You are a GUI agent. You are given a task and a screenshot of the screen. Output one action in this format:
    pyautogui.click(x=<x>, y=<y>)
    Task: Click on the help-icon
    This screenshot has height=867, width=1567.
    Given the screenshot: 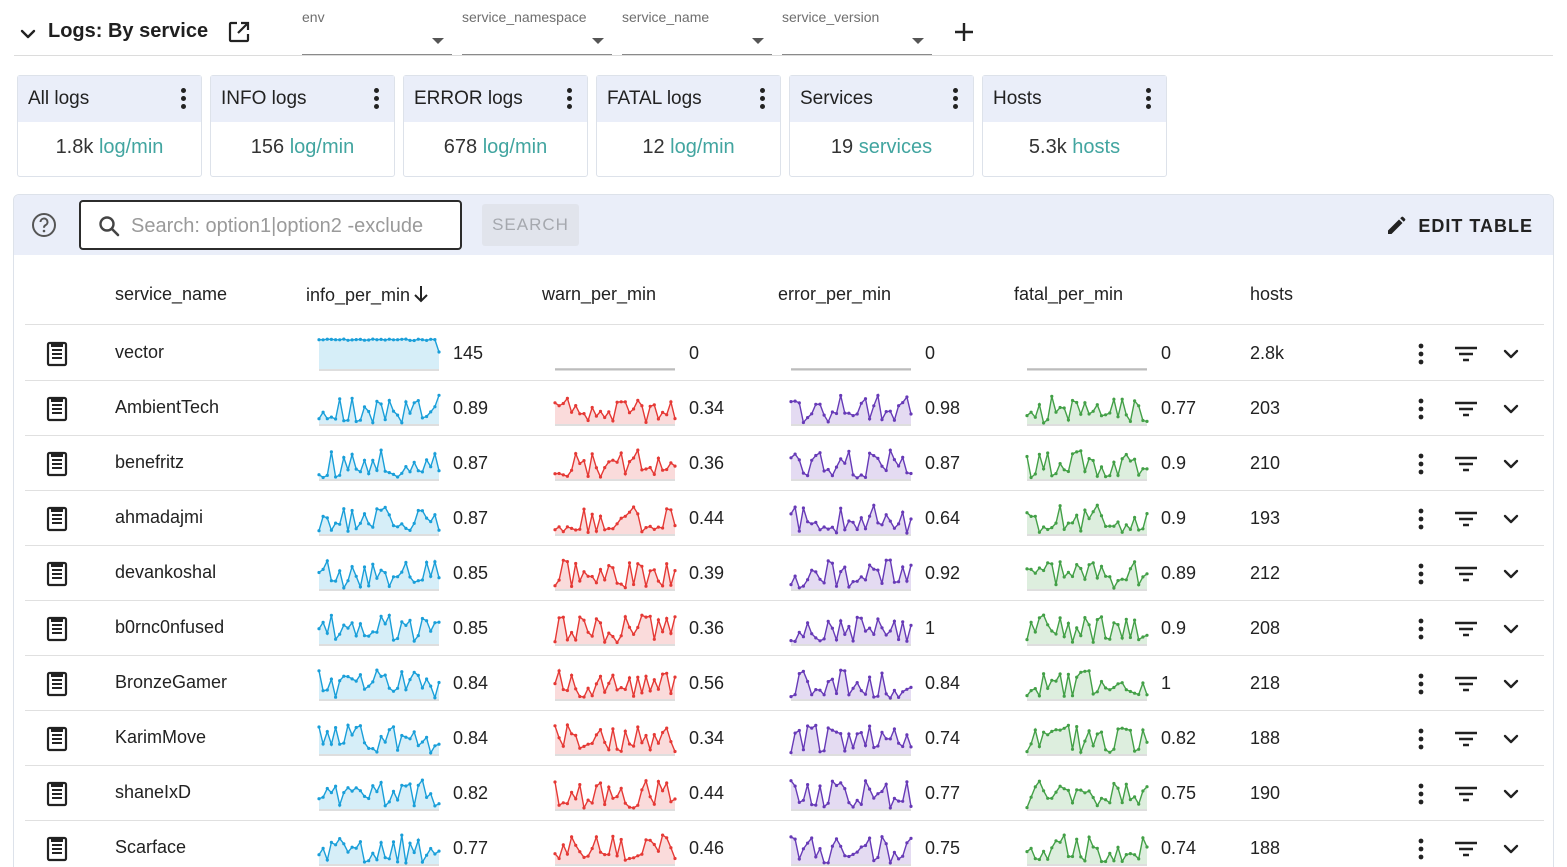 What is the action you would take?
    pyautogui.click(x=44, y=225)
    